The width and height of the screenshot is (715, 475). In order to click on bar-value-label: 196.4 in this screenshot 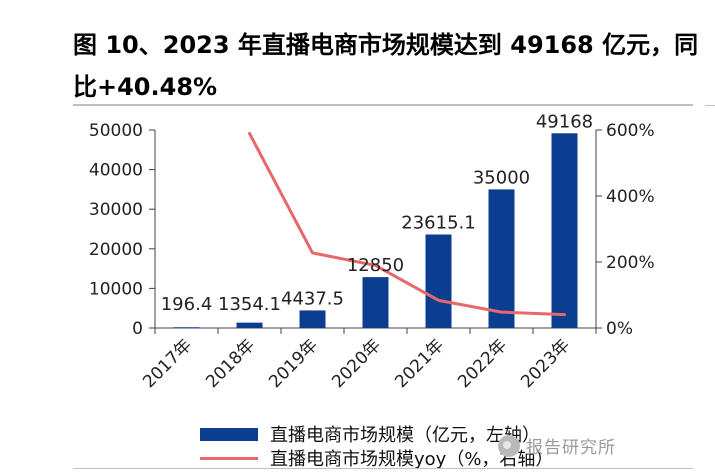, I will do `click(187, 304)`.